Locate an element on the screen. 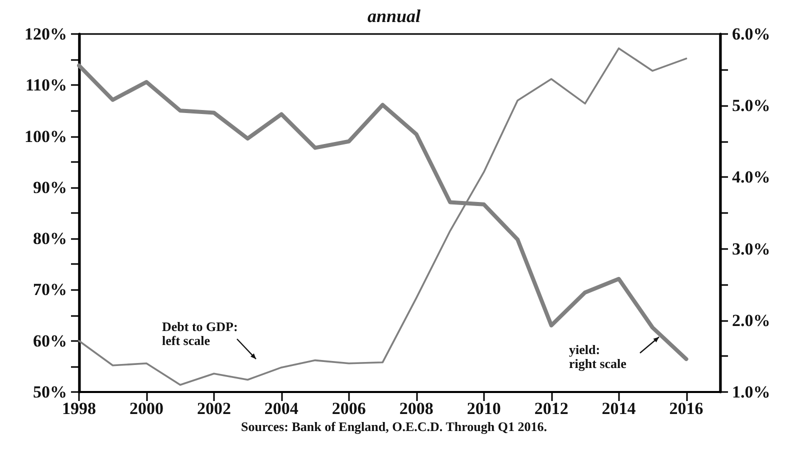  x-tick-label: 2014 is located at coordinates (619, 408).